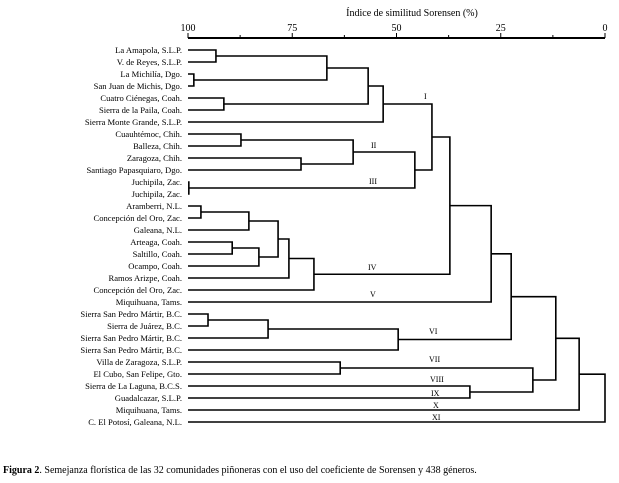 Image resolution: width=619 pixels, height=483 pixels. Describe the element at coordinates (148, 50) in the screenshot. I see `leaf-label: La Amapola, S.L.P.` at that location.